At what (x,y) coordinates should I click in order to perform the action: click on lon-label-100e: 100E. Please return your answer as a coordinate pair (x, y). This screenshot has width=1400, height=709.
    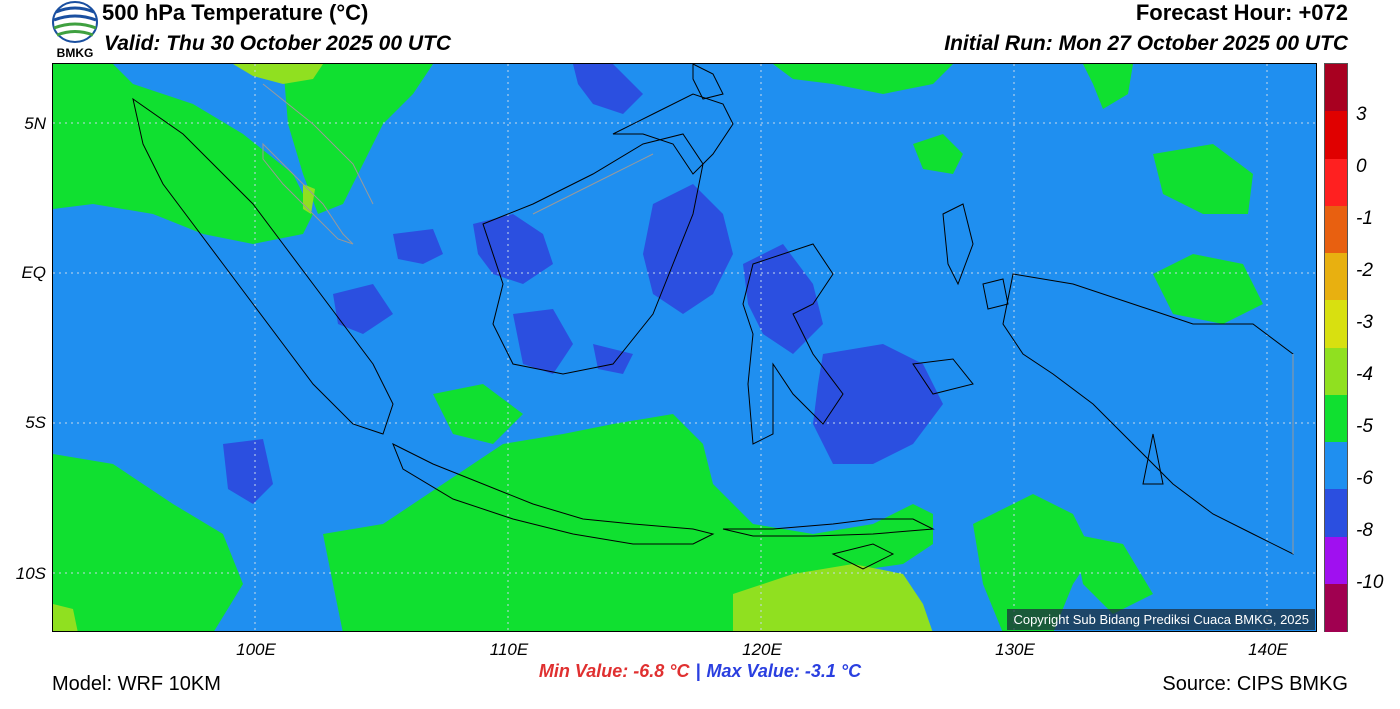
    Looking at the image, I should click on (256, 649).